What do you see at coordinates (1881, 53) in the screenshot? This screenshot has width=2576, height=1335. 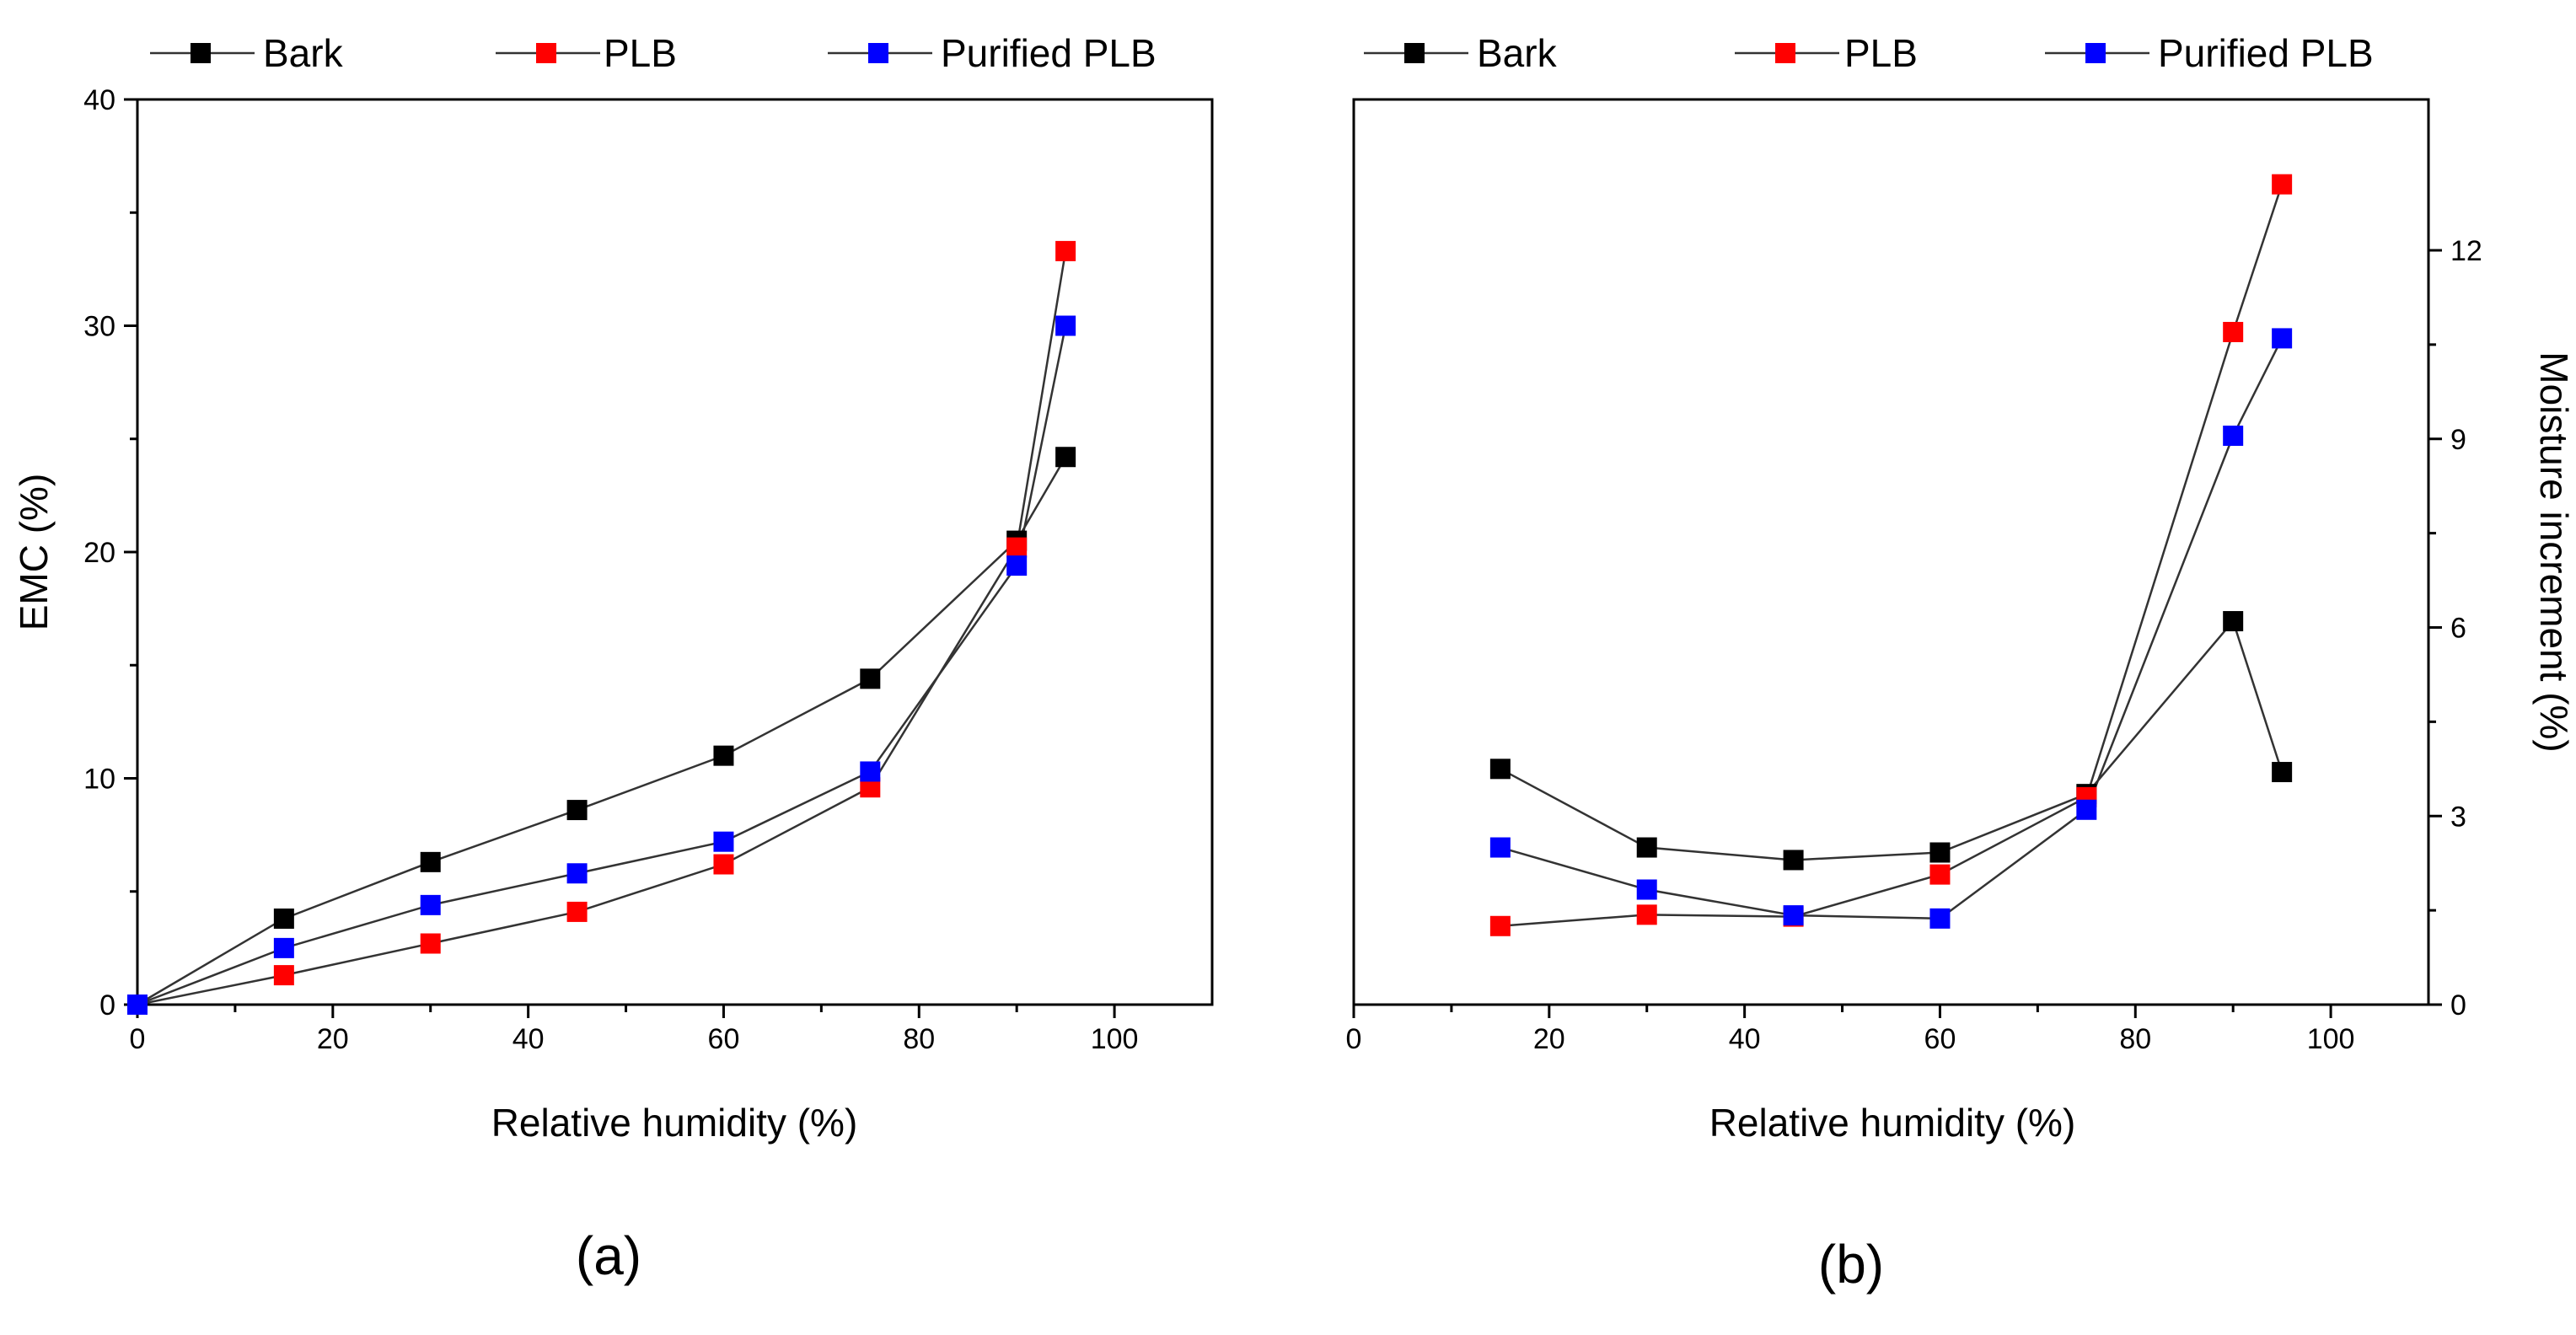 I see `legend-b-plb-label: PLB` at bounding box center [1881, 53].